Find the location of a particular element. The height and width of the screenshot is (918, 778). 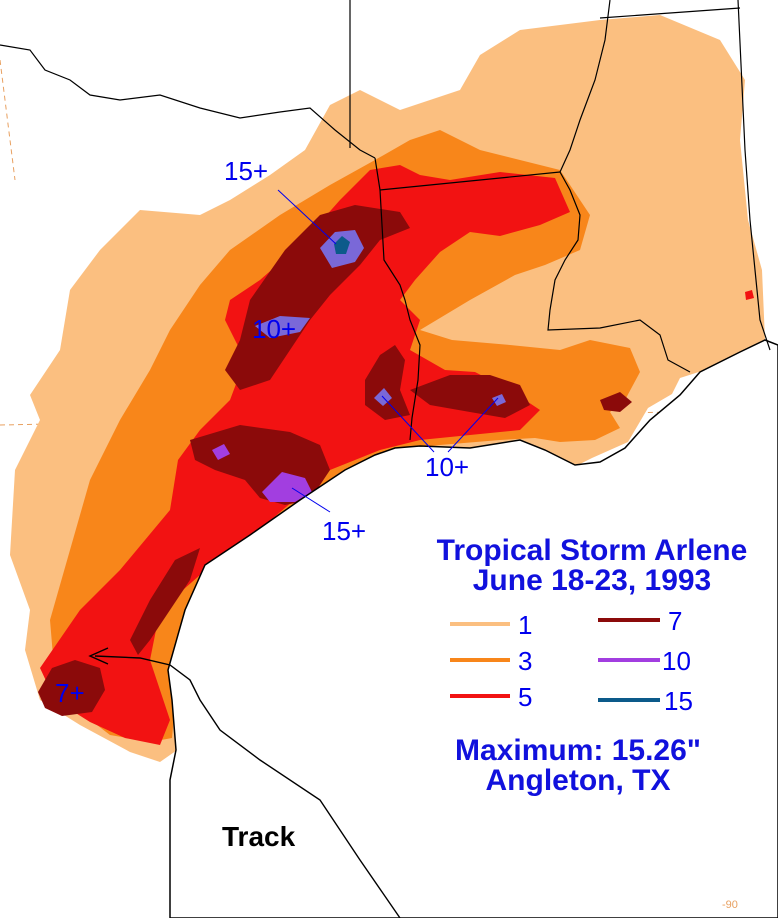

map-dates: June 18-23, 1993 is located at coordinates (592, 580).